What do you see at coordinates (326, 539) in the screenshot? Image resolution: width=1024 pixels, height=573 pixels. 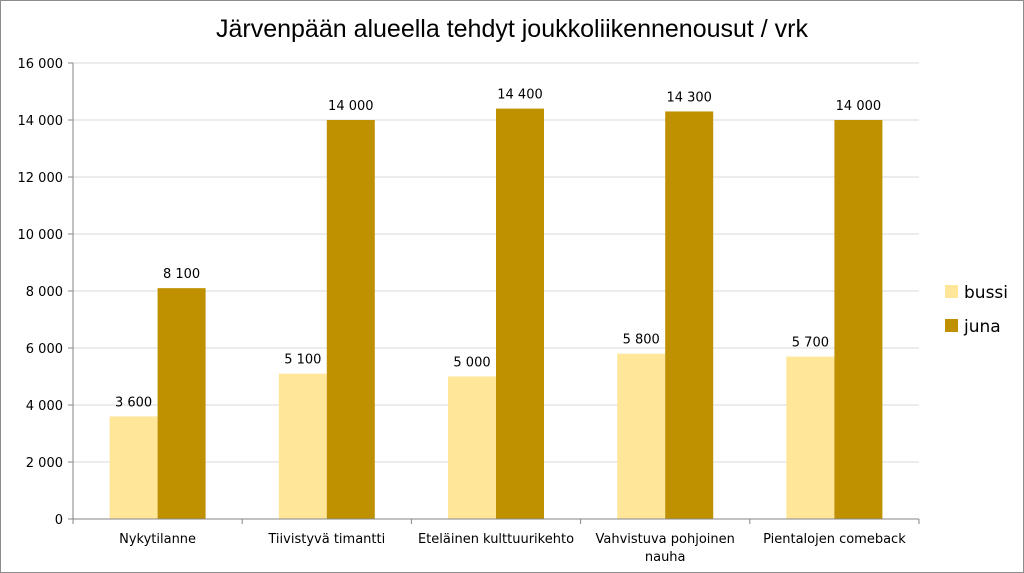 I see `category-label: Tiivistyvä timantti` at bounding box center [326, 539].